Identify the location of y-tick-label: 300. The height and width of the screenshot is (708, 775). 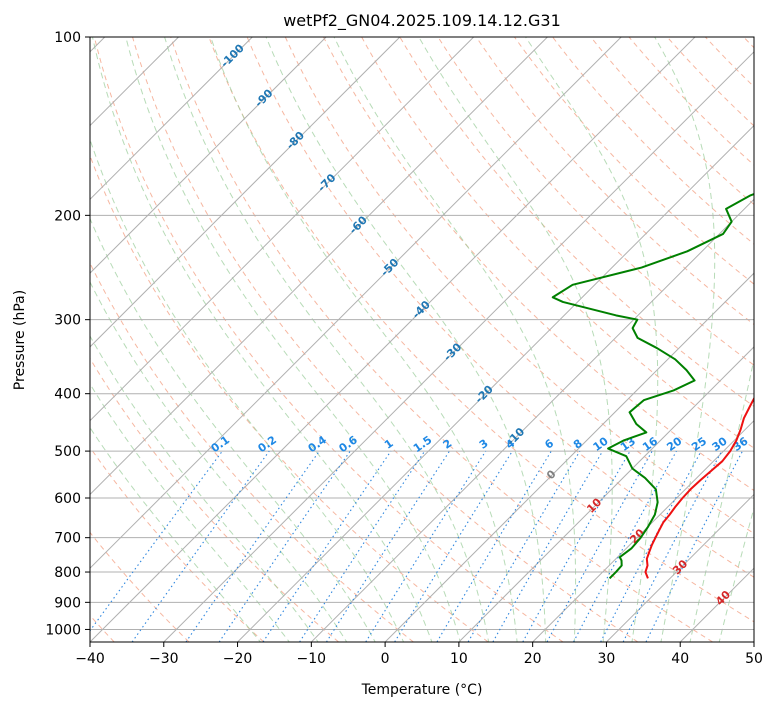
(67, 321).